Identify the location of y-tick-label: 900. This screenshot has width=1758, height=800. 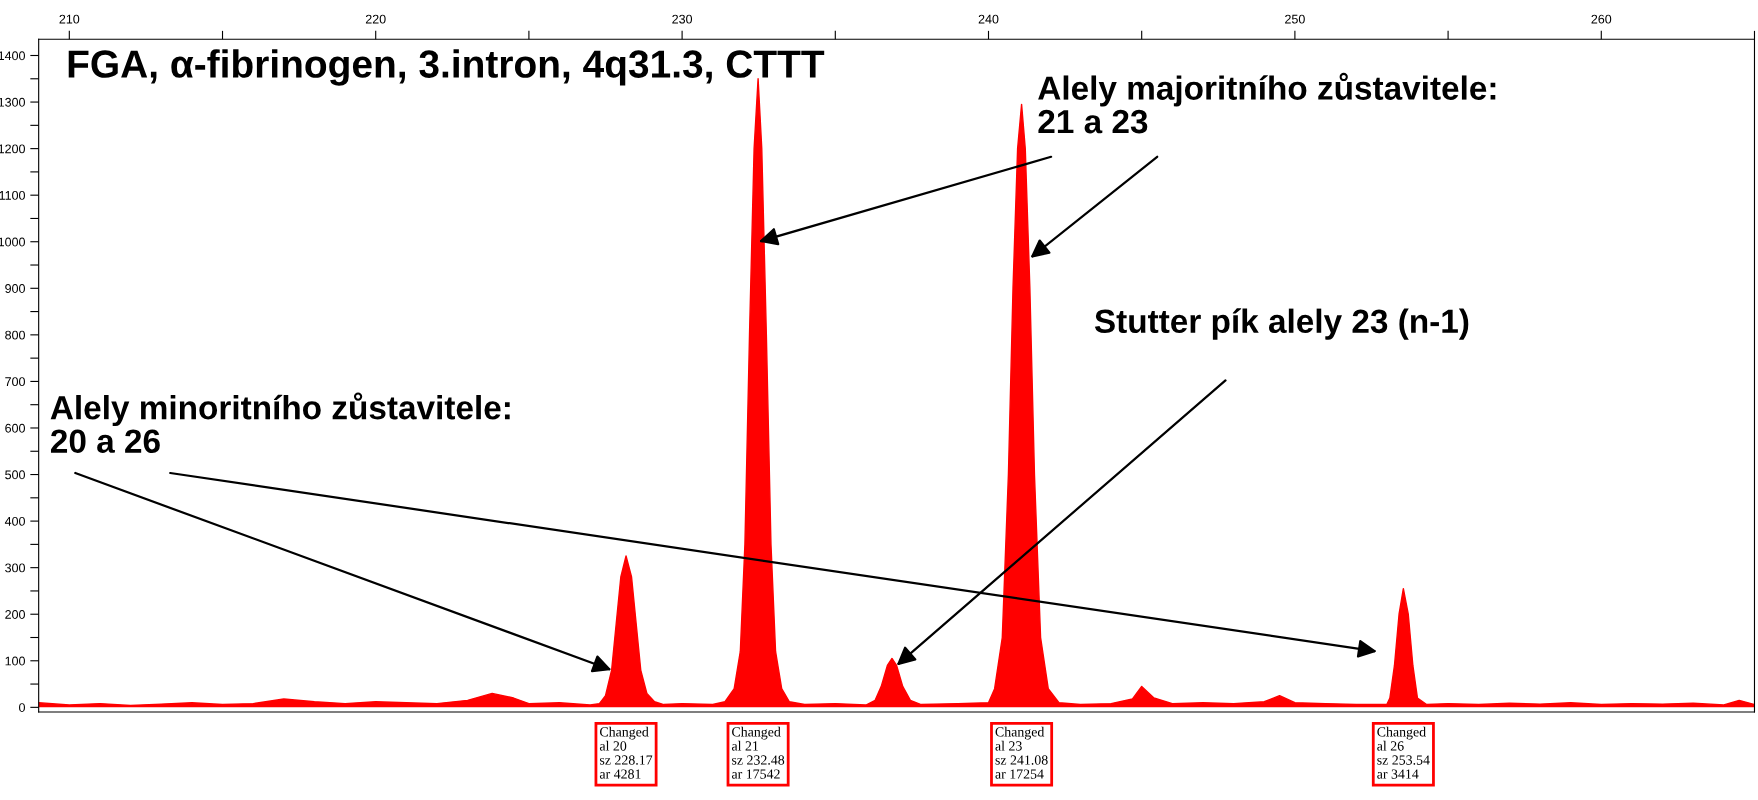
(15, 288).